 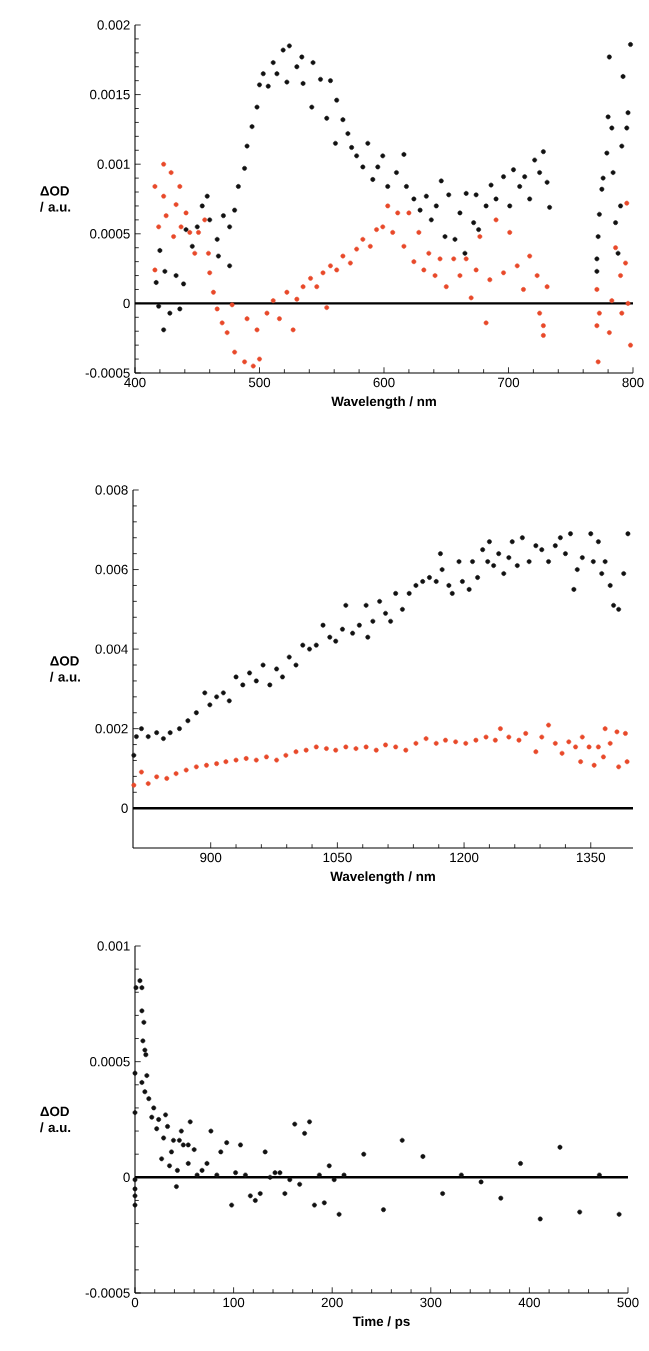 I want to click on x-tick-label: 1350, so click(x=591, y=857).